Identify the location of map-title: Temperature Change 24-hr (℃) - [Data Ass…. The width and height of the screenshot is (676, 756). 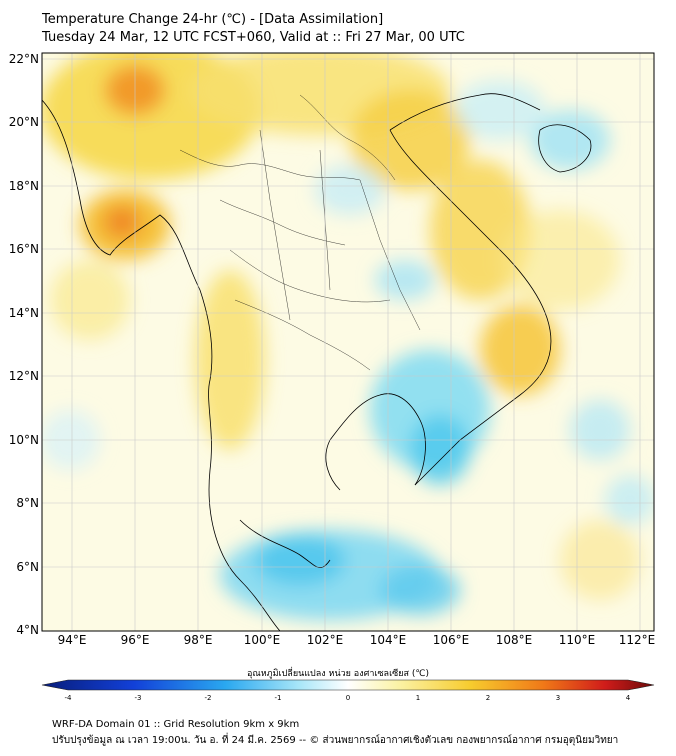
(213, 19).